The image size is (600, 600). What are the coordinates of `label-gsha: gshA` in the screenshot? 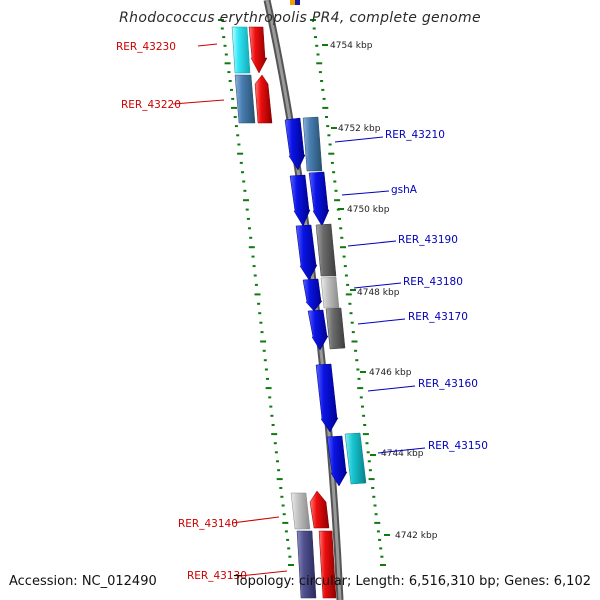 It's located at (404, 190).